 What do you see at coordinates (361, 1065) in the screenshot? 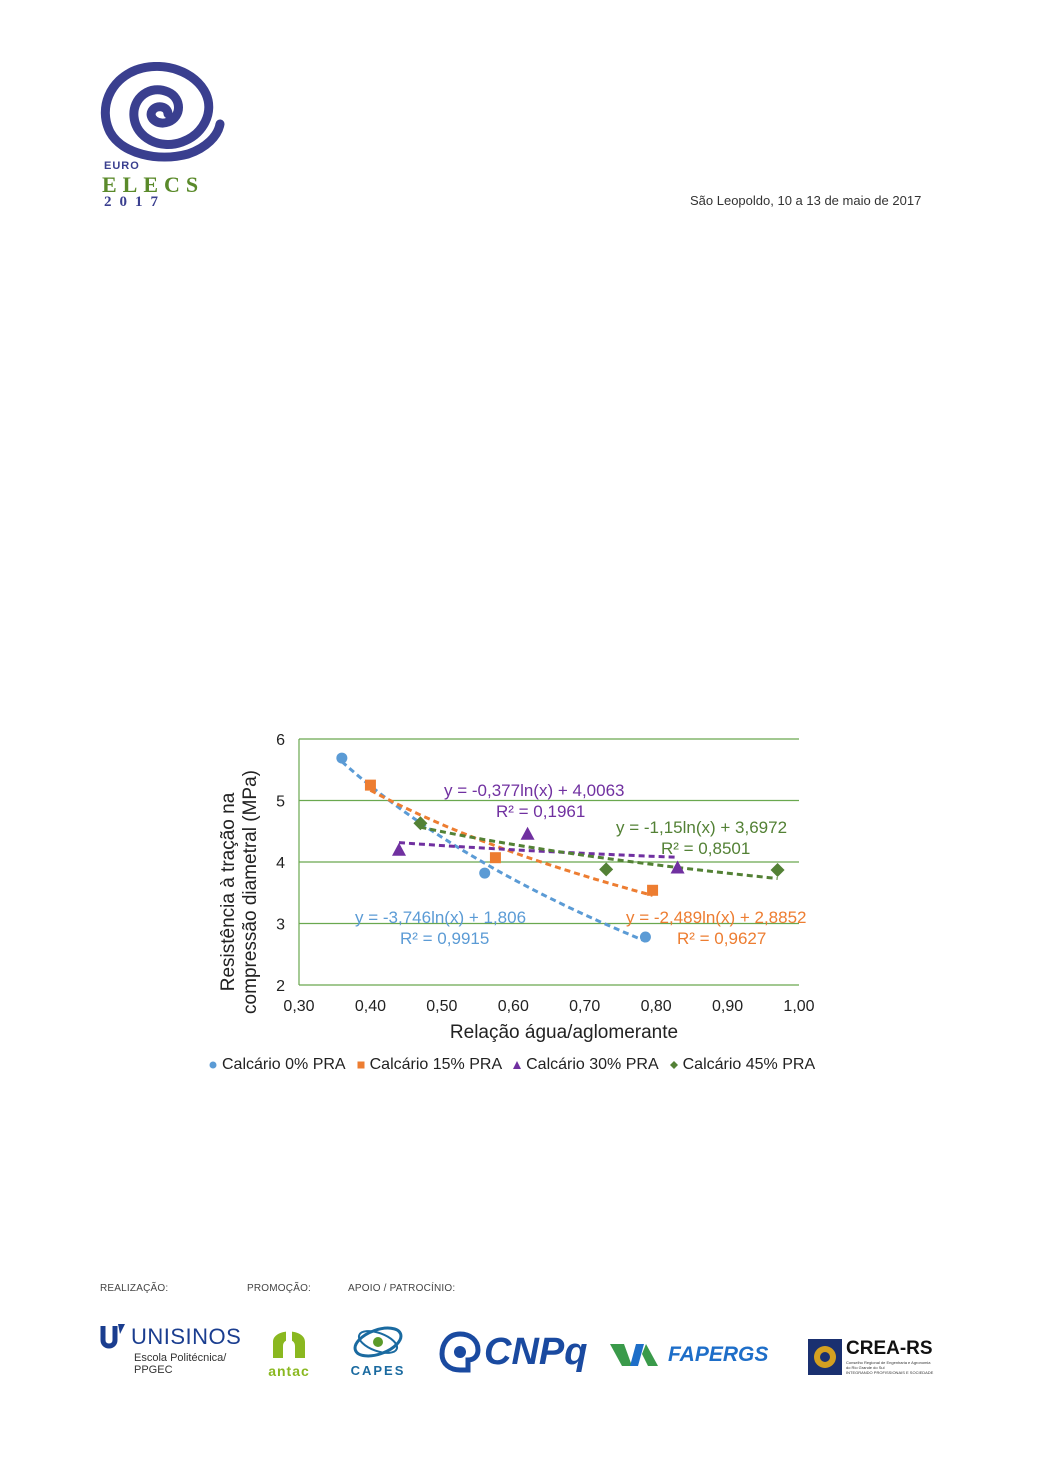
I see `legend-square-icon` at bounding box center [361, 1065].